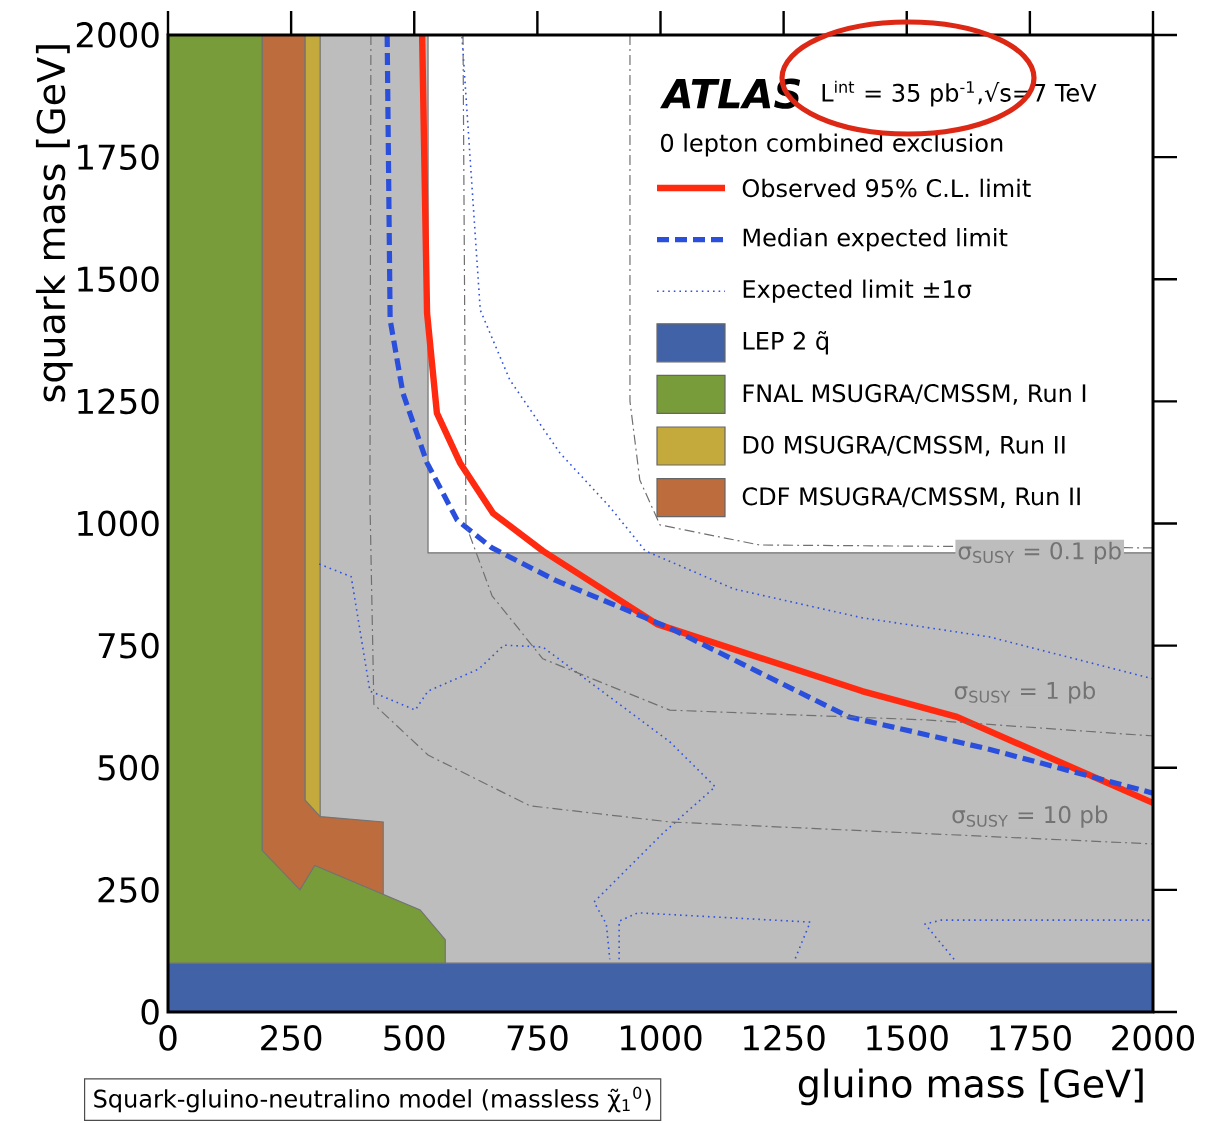  What do you see at coordinates (118, 157) in the screenshot?
I see `y-tick-label: 1750` at bounding box center [118, 157].